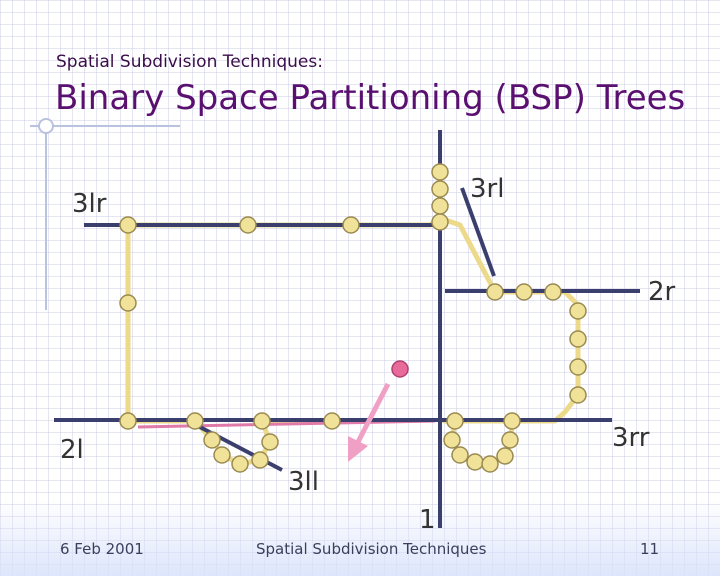  Describe the element at coordinates (303, 482) in the screenshot. I see `label-3ll: 3ll` at that location.